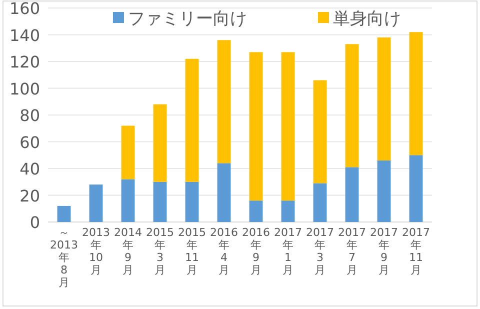 Image resolution: width=480 pixels, height=309 pixels. I want to click on x-tick-label: 2017年7月, so click(352, 251).